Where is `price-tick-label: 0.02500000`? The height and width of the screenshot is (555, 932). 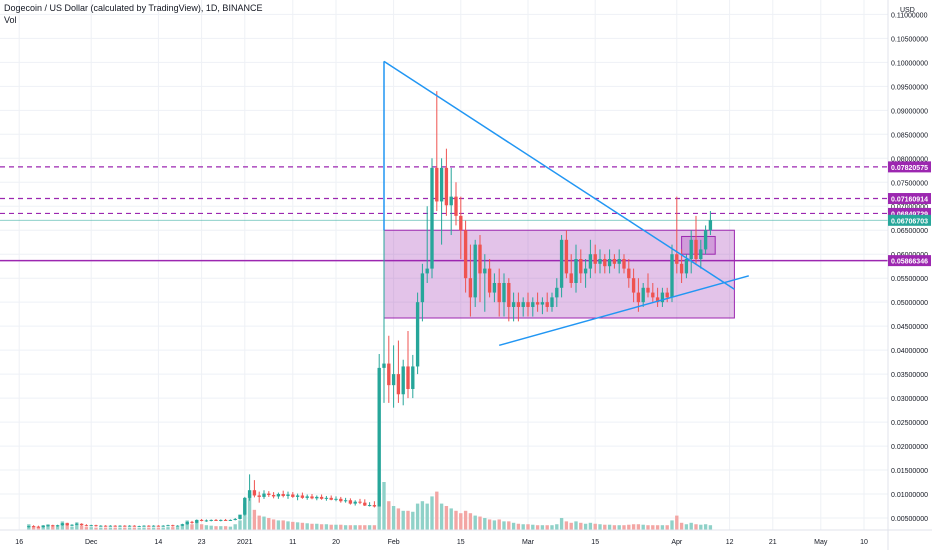 price-tick-label: 0.02500000 is located at coordinates (909, 423).